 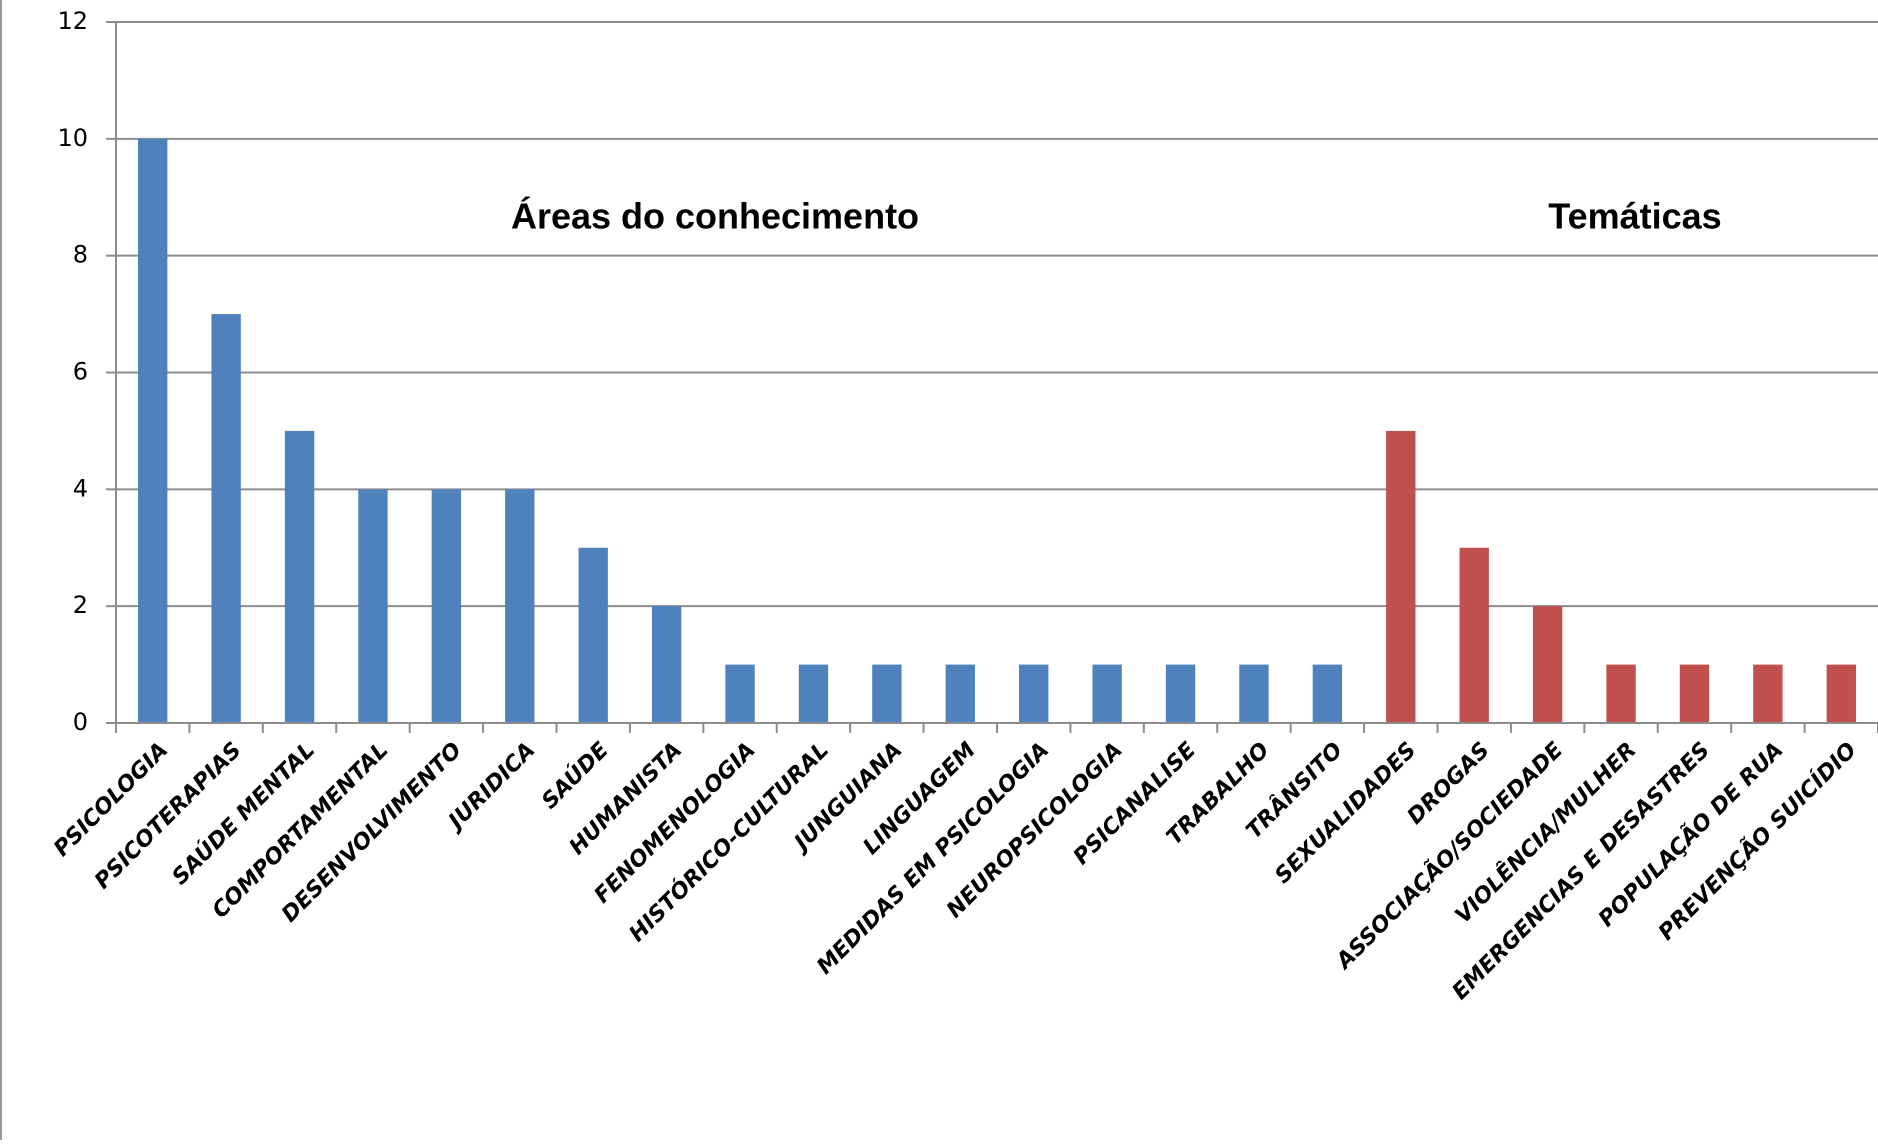 I want to click on y-tick-label: 10, so click(x=72, y=138).